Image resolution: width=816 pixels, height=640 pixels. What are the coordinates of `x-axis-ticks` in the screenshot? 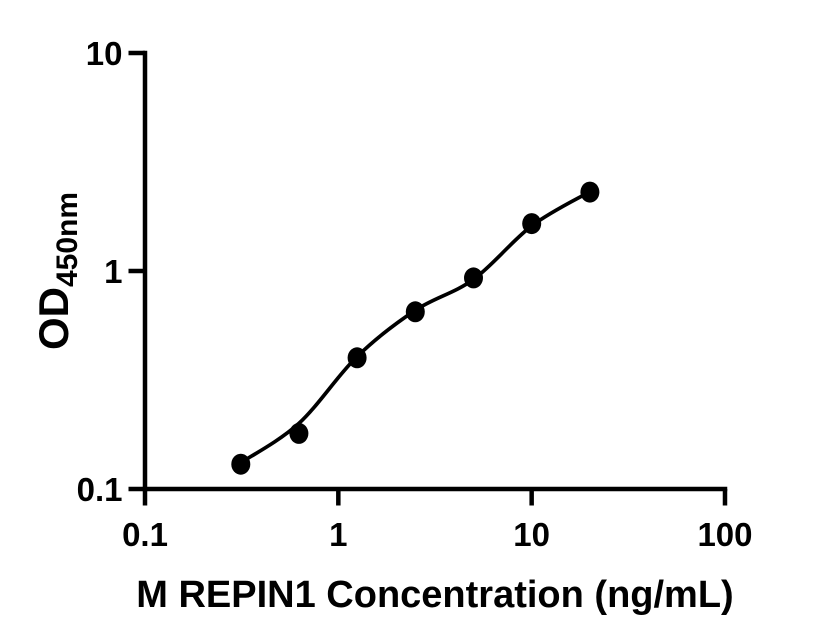 It's located at (435, 497).